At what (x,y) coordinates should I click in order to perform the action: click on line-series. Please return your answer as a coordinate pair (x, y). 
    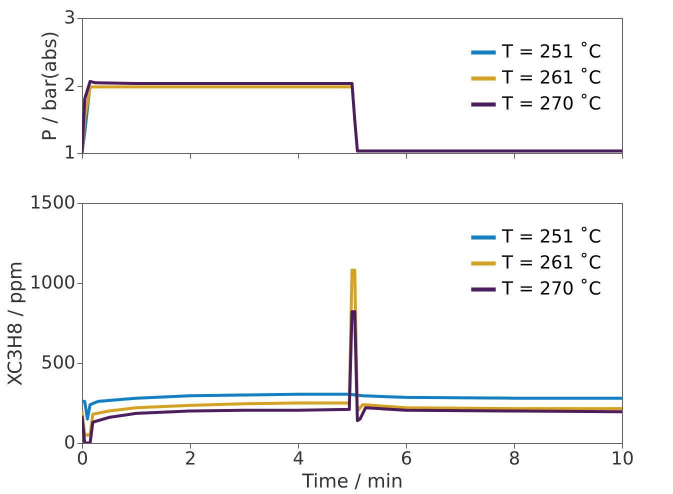
    Looking at the image, I should click on (352, 406).